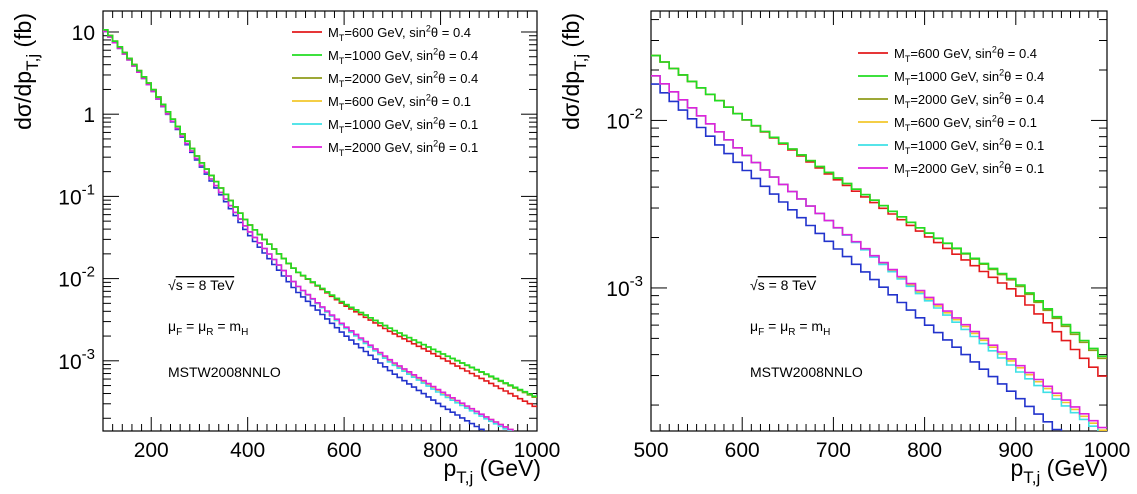 The height and width of the screenshot is (494, 1137). Describe the element at coordinates (23, 100) in the screenshot. I see `y-axis-title-part: dσ/dp` at that location.